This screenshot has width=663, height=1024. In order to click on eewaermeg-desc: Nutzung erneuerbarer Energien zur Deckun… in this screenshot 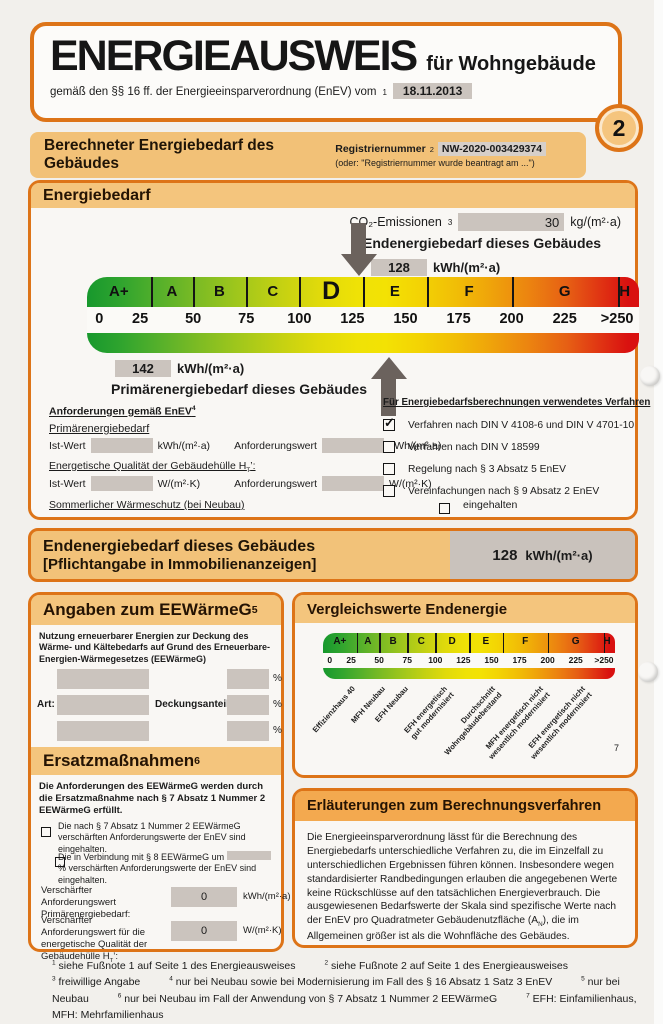, I will do `click(155, 647)`.